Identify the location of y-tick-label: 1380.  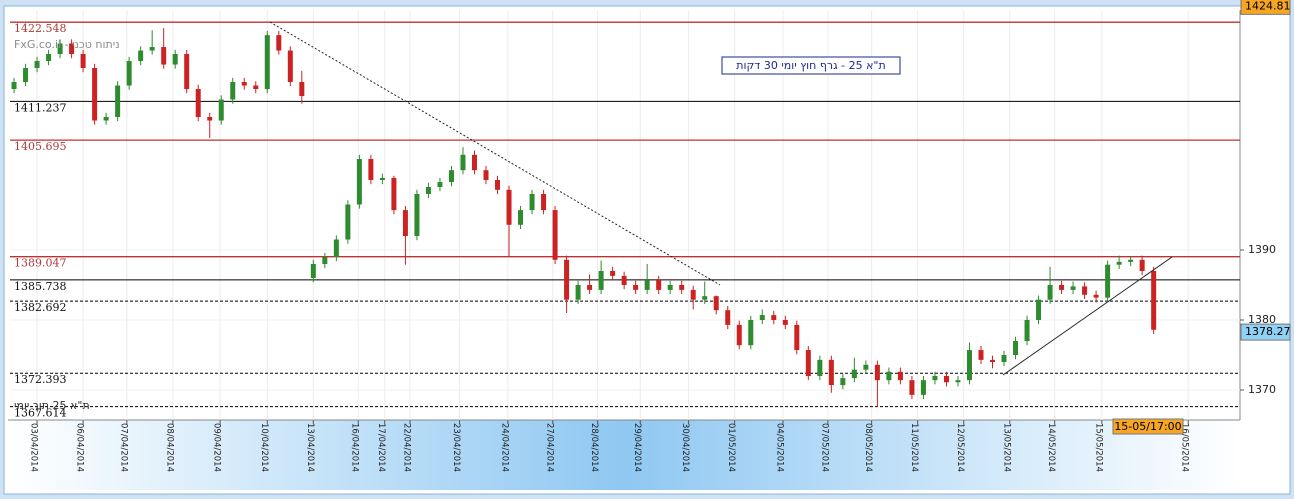
(1262, 319).